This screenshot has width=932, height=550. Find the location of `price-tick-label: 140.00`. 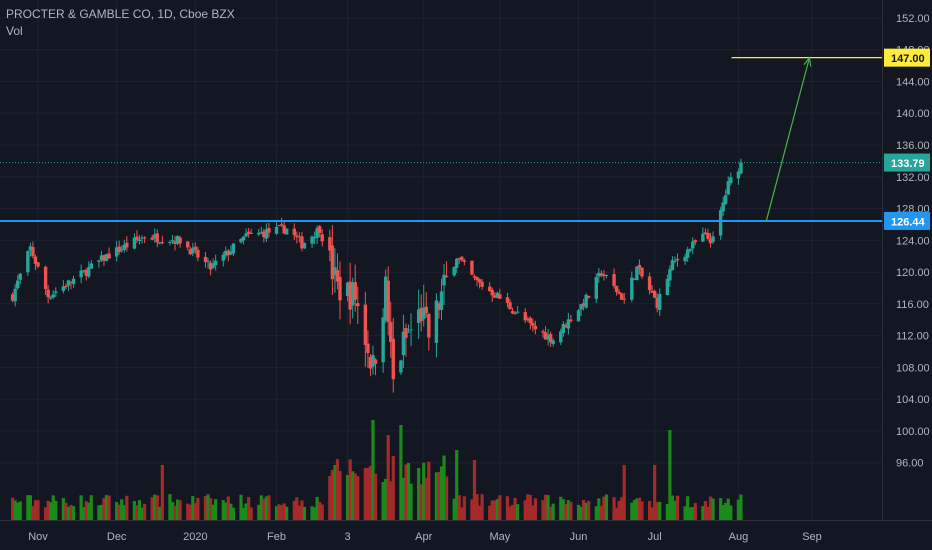

price-tick-label: 140.00 is located at coordinates (913, 114).